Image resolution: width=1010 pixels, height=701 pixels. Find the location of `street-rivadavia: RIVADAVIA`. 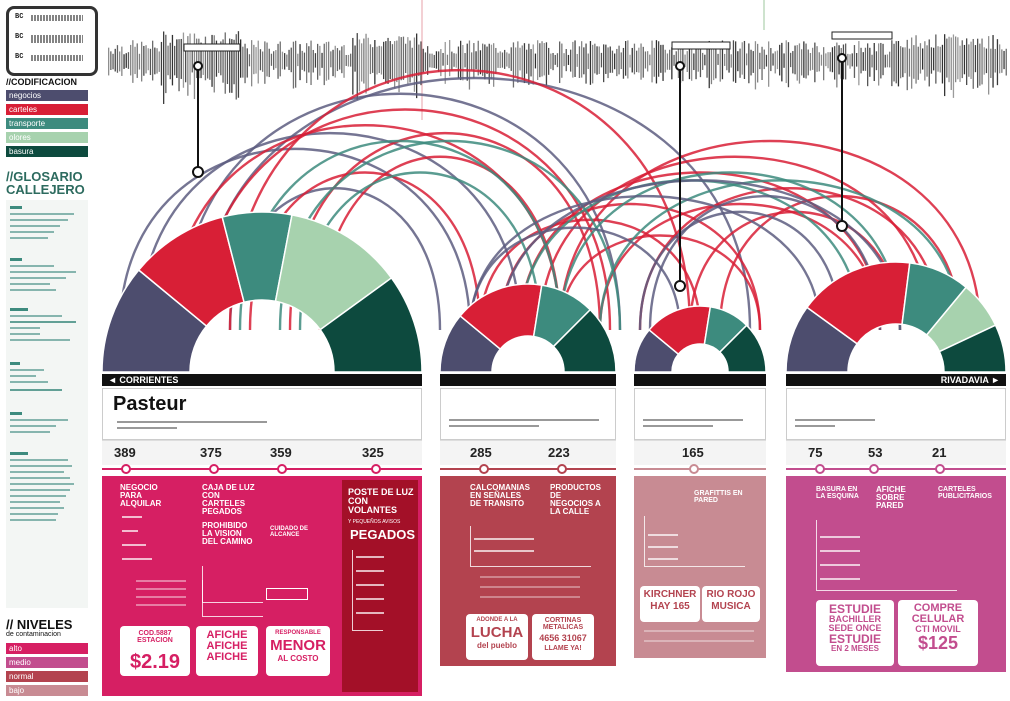

street-rivadavia: RIVADAVIA is located at coordinates (964, 380).